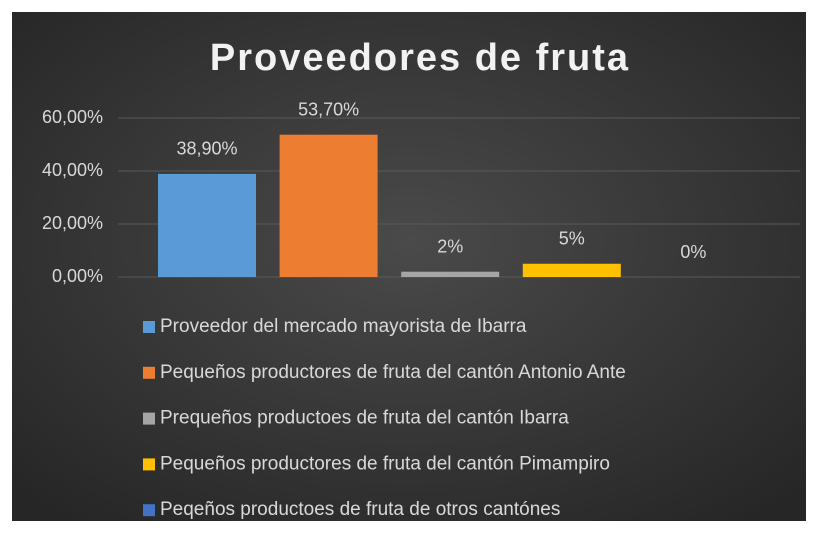 The height and width of the screenshot is (533, 818). I want to click on value-label: 5%, so click(572, 239).